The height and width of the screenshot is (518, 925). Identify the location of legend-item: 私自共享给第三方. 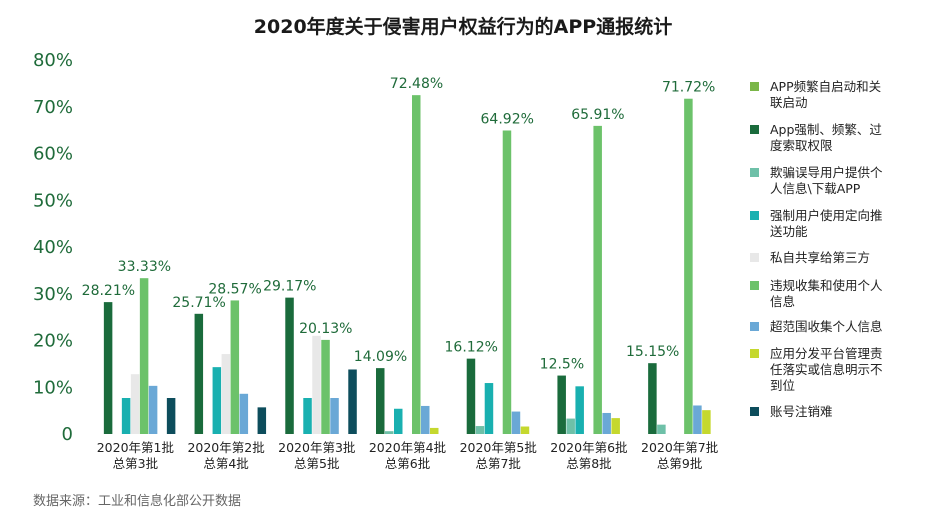
(810, 257).